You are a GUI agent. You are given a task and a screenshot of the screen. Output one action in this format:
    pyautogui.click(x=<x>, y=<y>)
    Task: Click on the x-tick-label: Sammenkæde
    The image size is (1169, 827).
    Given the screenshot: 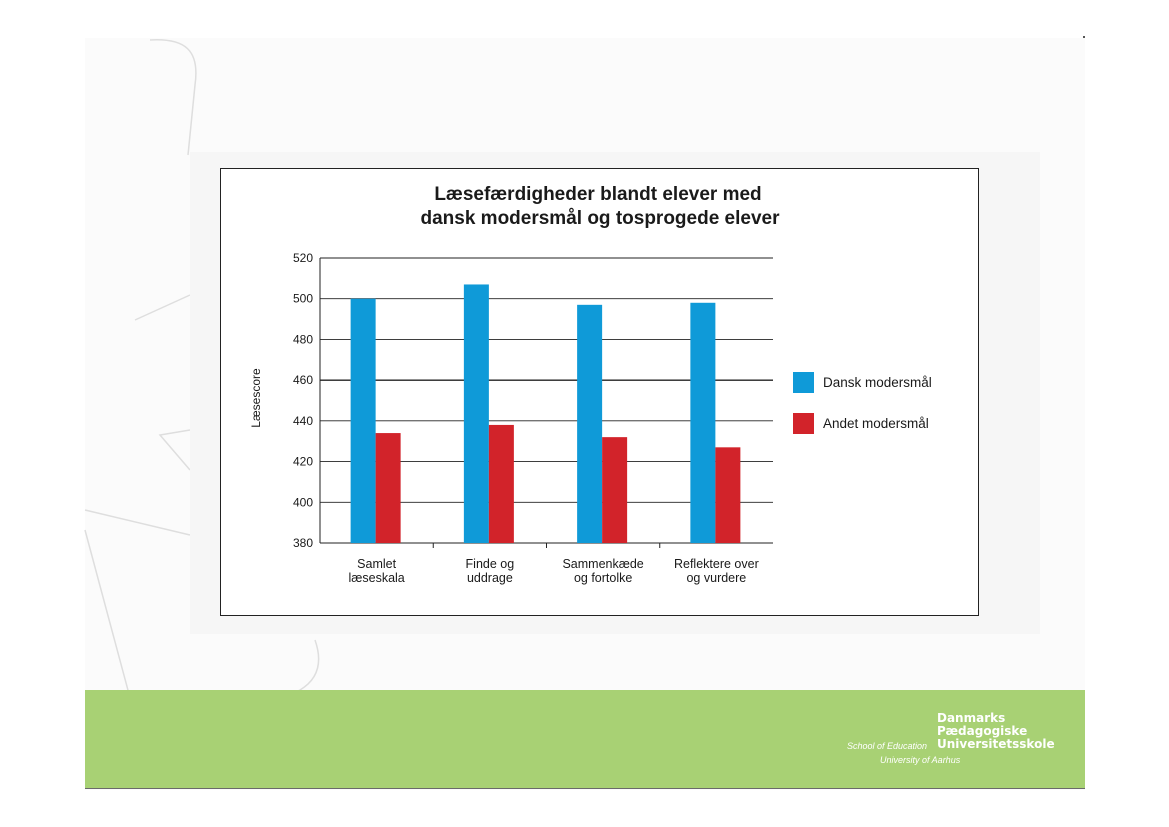 What is the action you would take?
    pyautogui.click(x=602, y=564)
    